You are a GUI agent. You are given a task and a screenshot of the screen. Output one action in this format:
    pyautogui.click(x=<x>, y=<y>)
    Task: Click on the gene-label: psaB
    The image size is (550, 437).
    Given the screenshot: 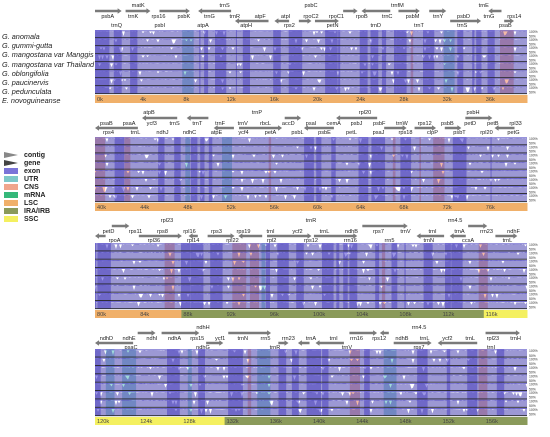 What is the action you would take?
    pyautogui.click(x=505, y=26)
    